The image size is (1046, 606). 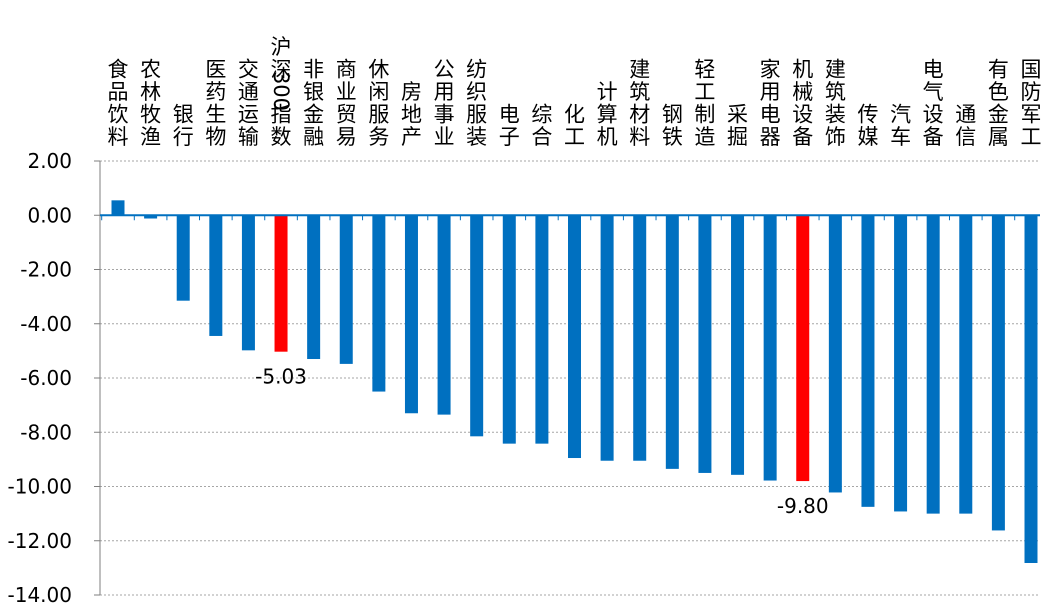 What do you see at coordinates (835, 70) in the screenshot?
I see `category-label-char: 建` at bounding box center [835, 70].